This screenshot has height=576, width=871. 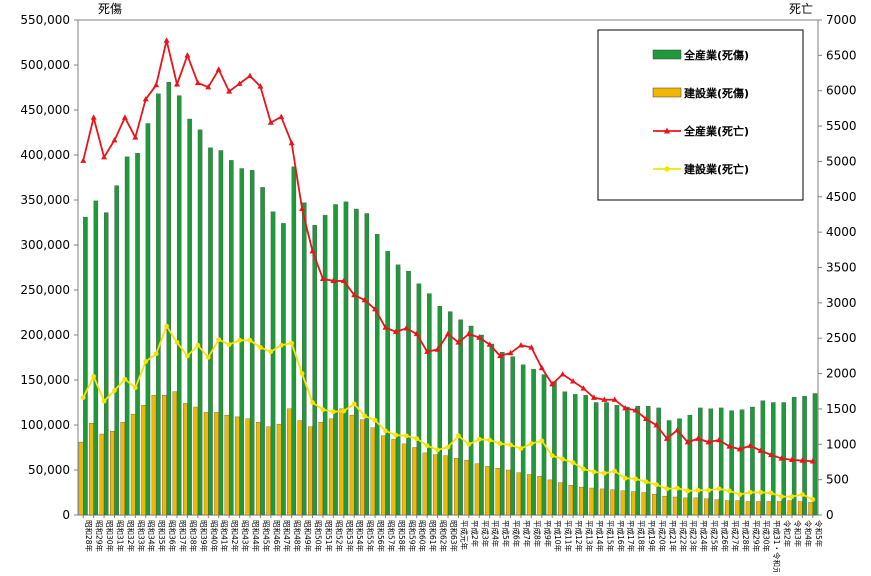 What do you see at coordinates (339, 536) in the screenshot?
I see `x-tick-label: 昭和52年` at bounding box center [339, 536].